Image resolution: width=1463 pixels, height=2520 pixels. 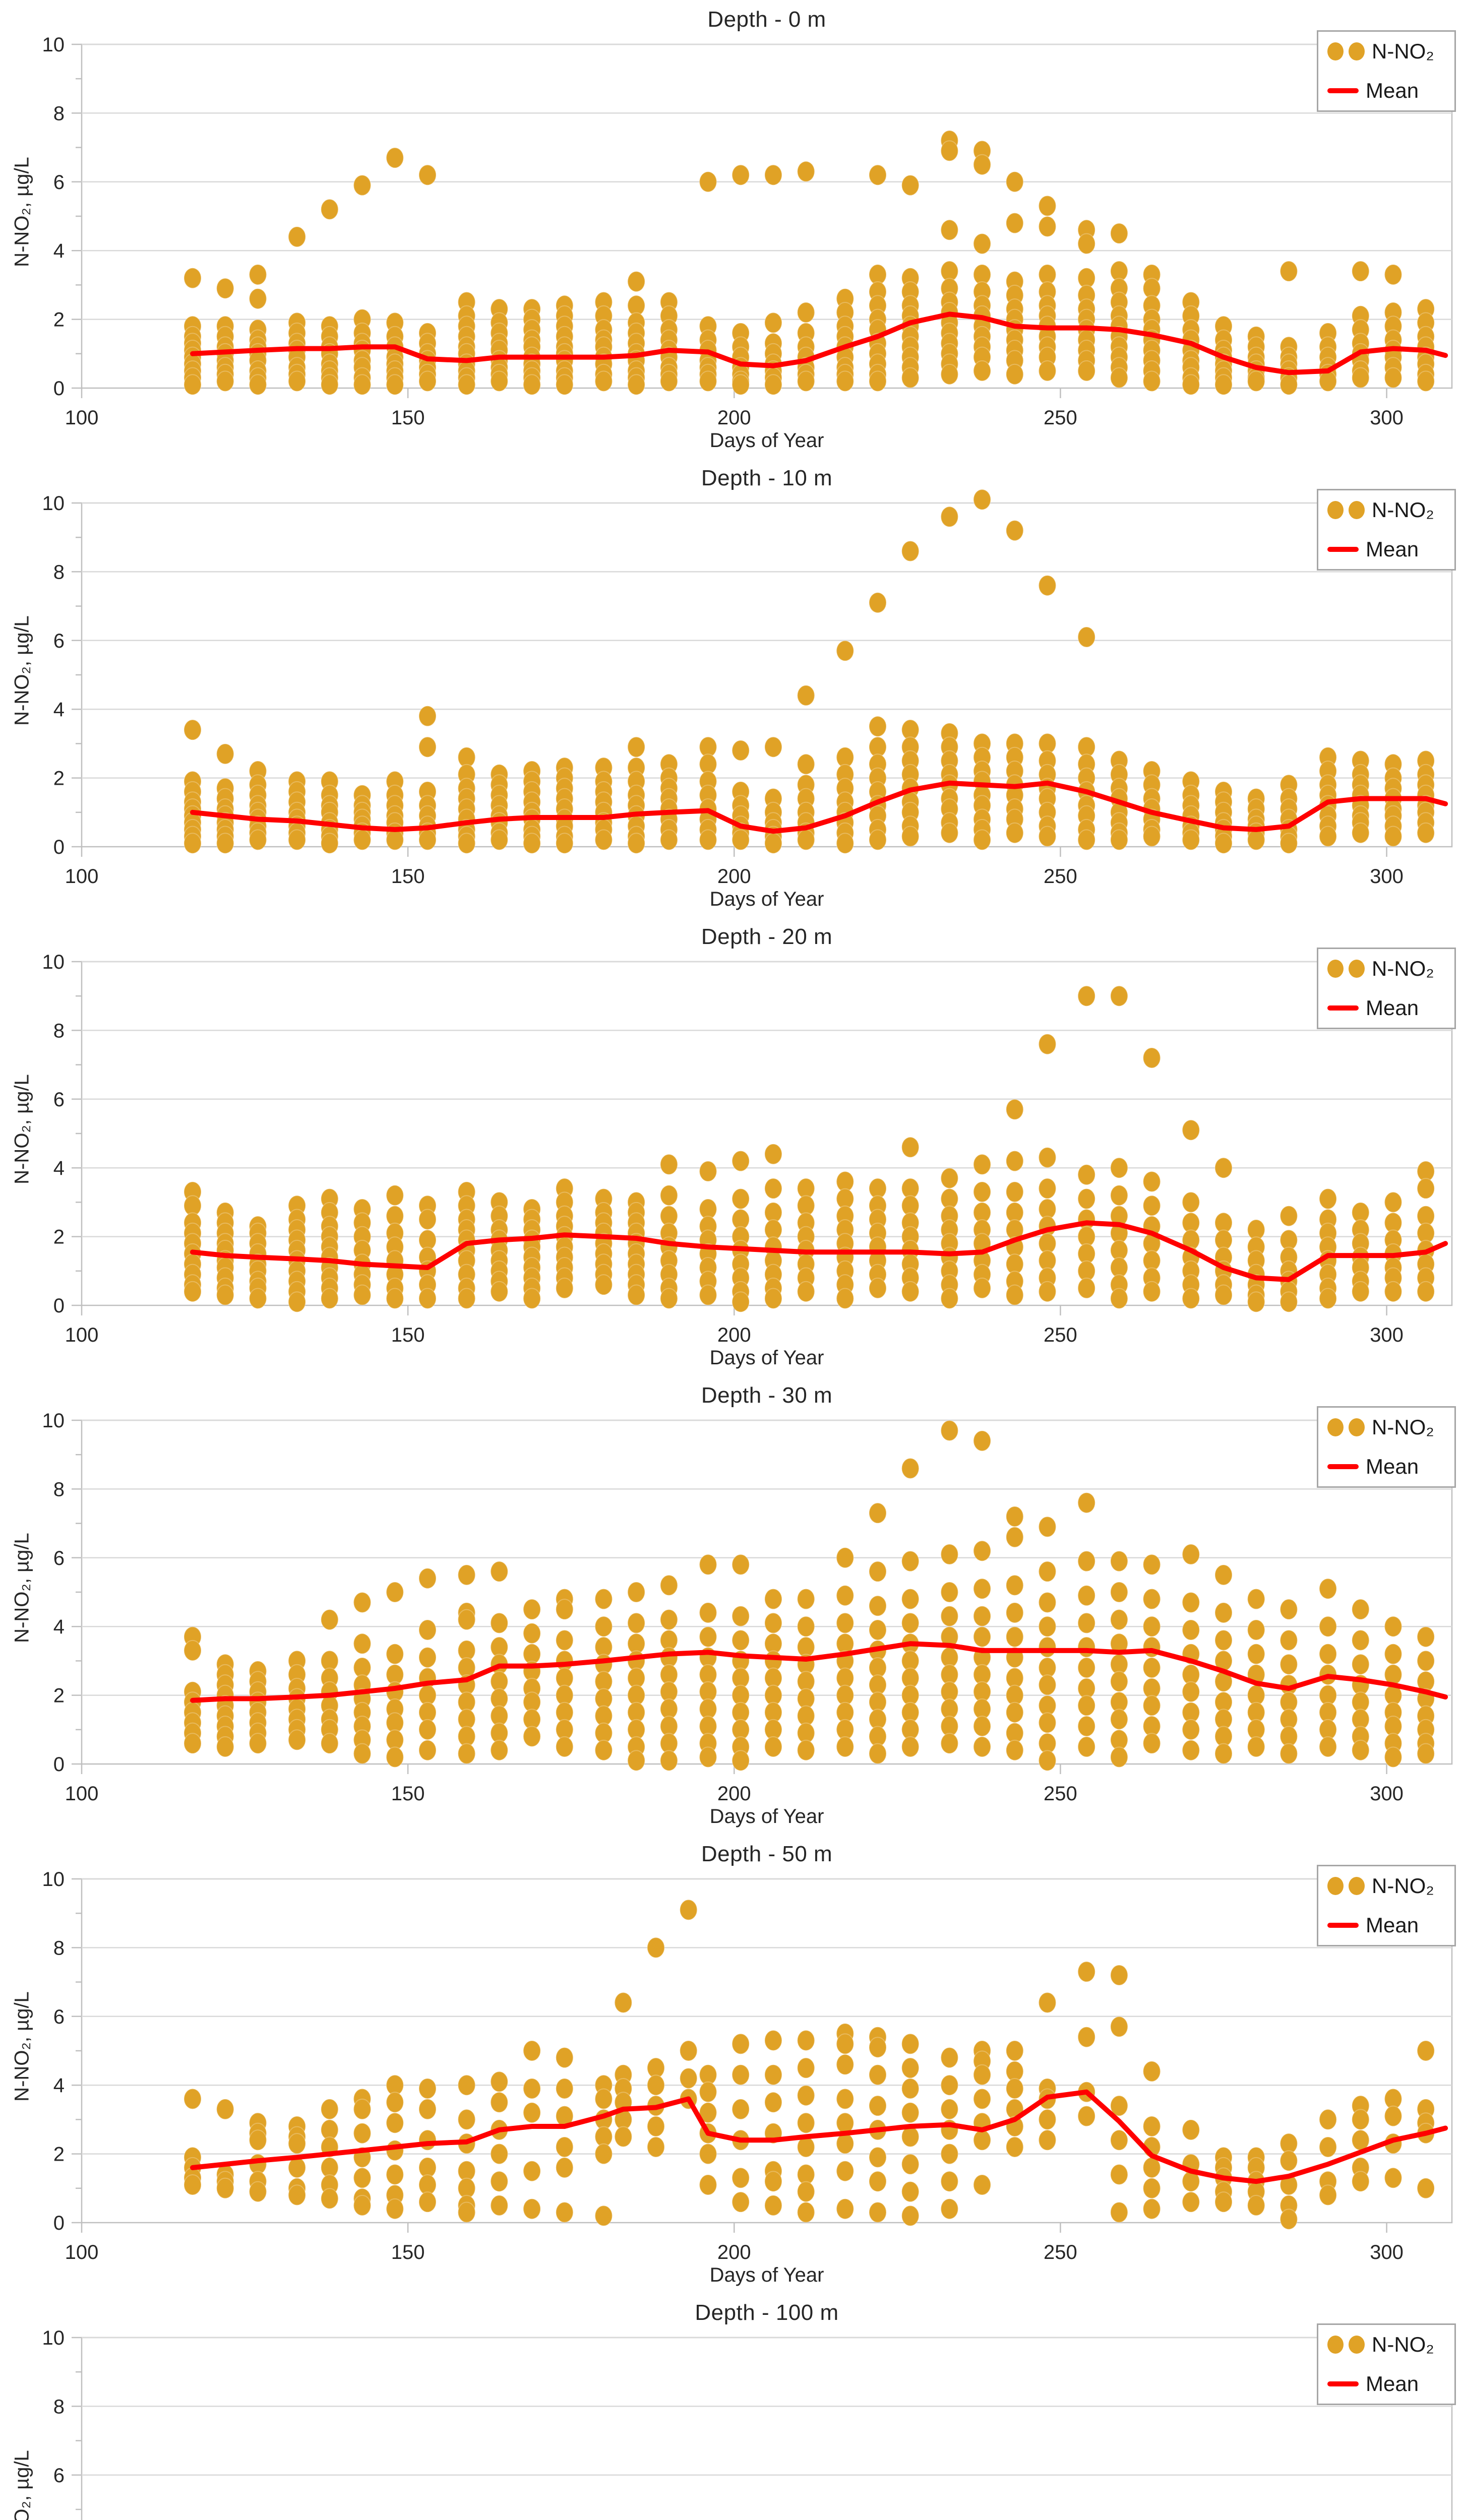 I want to click on legend-label-scatter: N-NO₂, so click(x=1403, y=51).